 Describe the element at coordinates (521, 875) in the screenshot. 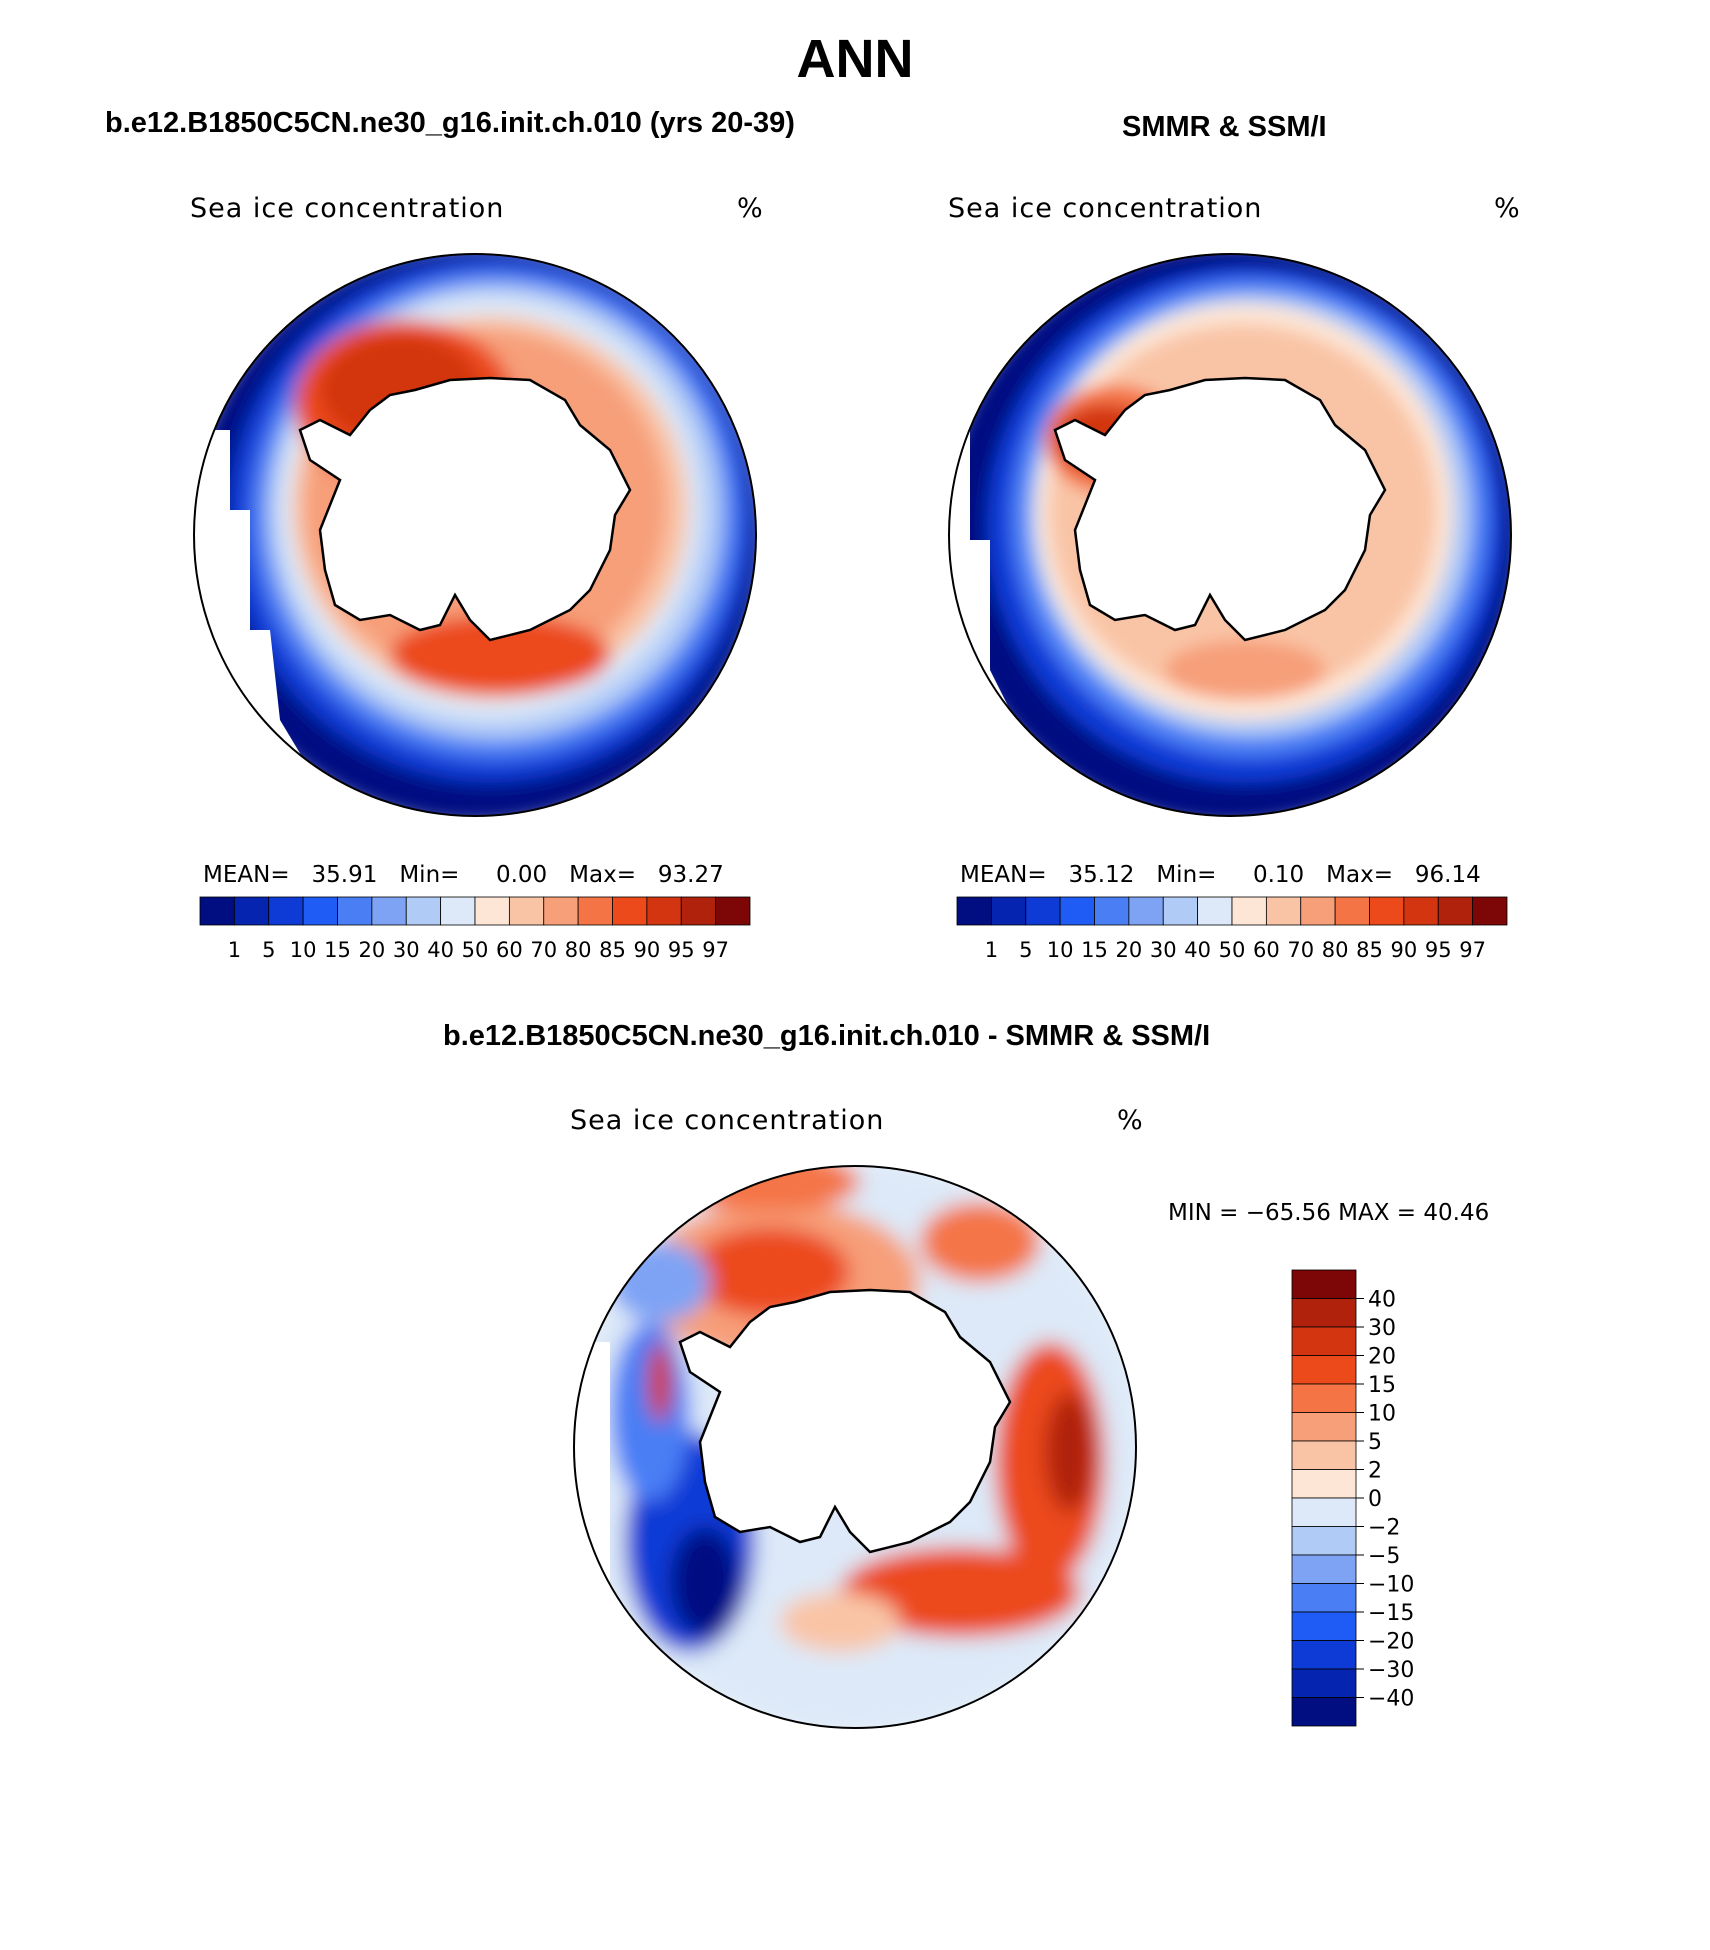

I see `left-min-value: 0.00` at that location.